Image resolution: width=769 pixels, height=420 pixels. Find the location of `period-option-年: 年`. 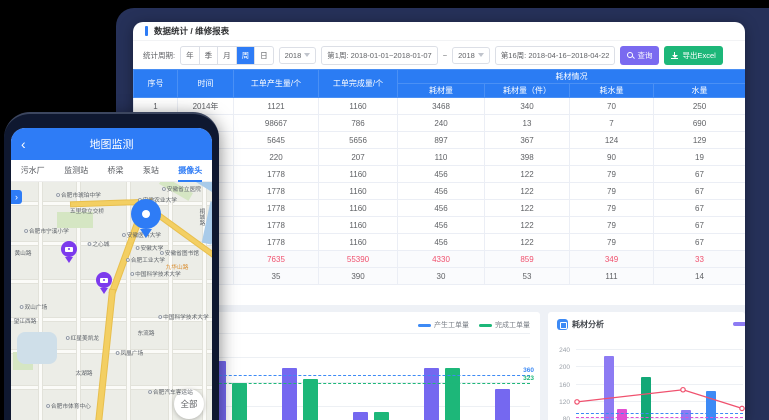

period-option-年: 年 is located at coordinates (190, 55).